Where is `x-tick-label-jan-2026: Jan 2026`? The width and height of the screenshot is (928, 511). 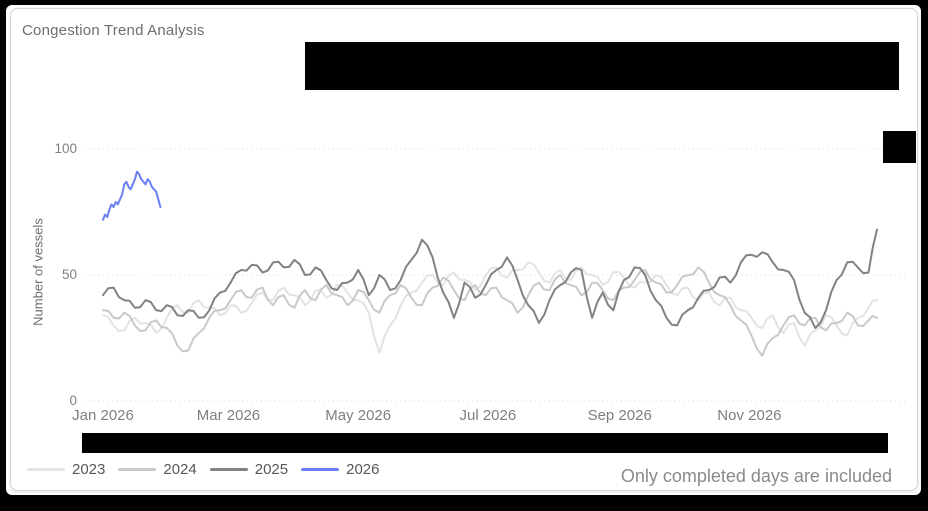
x-tick-label-jan-2026: Jan 2026 is located at coordinates (103, 415).